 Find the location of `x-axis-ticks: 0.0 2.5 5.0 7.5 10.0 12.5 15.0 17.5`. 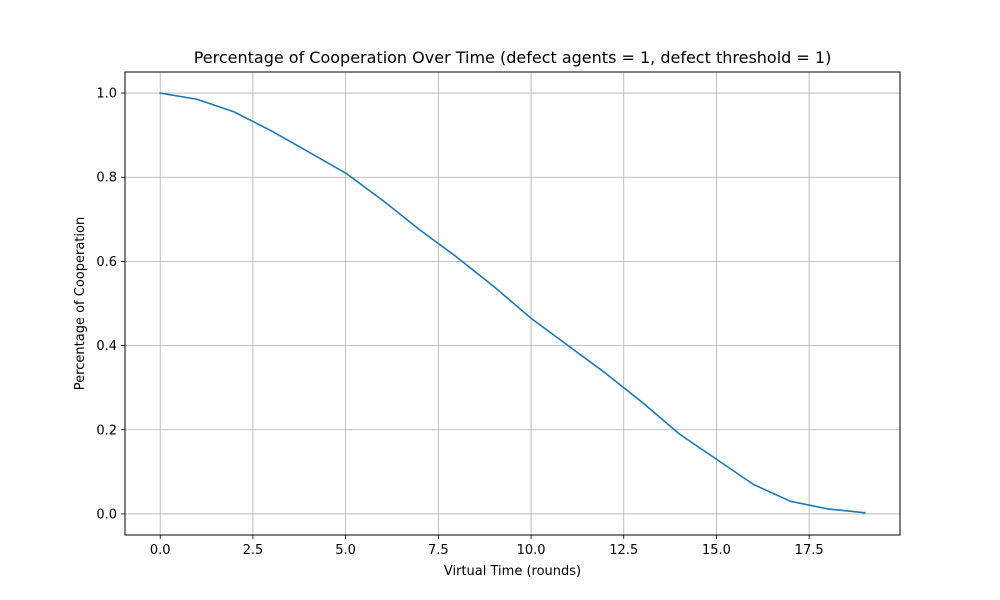

x-axis-ticks: 0.0 2.5 5.0 7.5 10.0 12.5 15.0 17.5 is located at coordinates (487, 546).